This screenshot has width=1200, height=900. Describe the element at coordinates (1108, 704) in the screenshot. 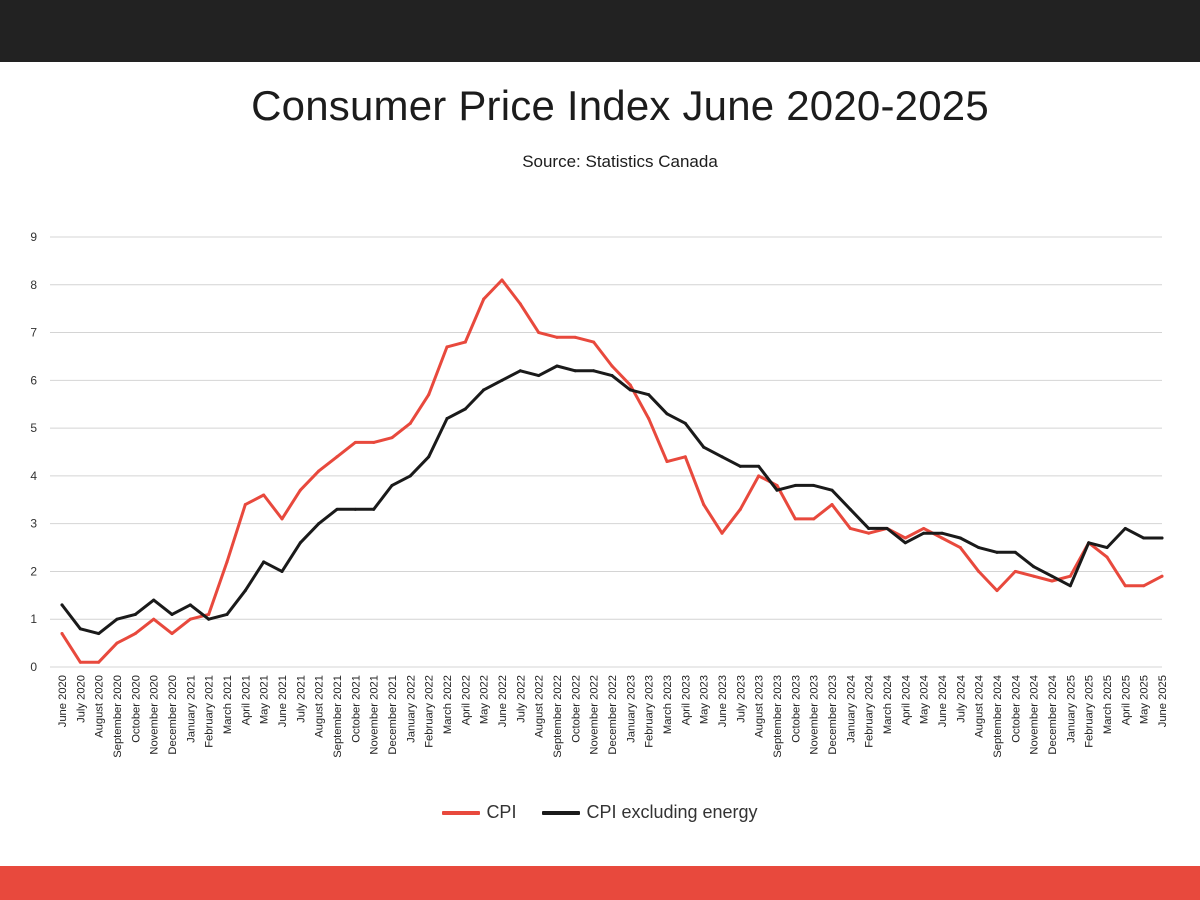

I see `x-tick-label: March 2025` at that location.